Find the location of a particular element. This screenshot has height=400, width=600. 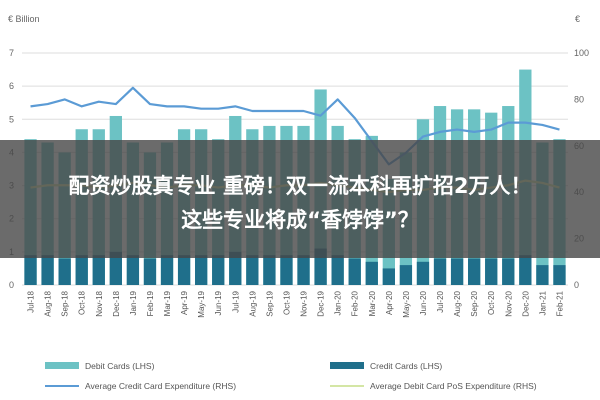

x-tick-label: Apr-19 is located at coordinates (184, 302).